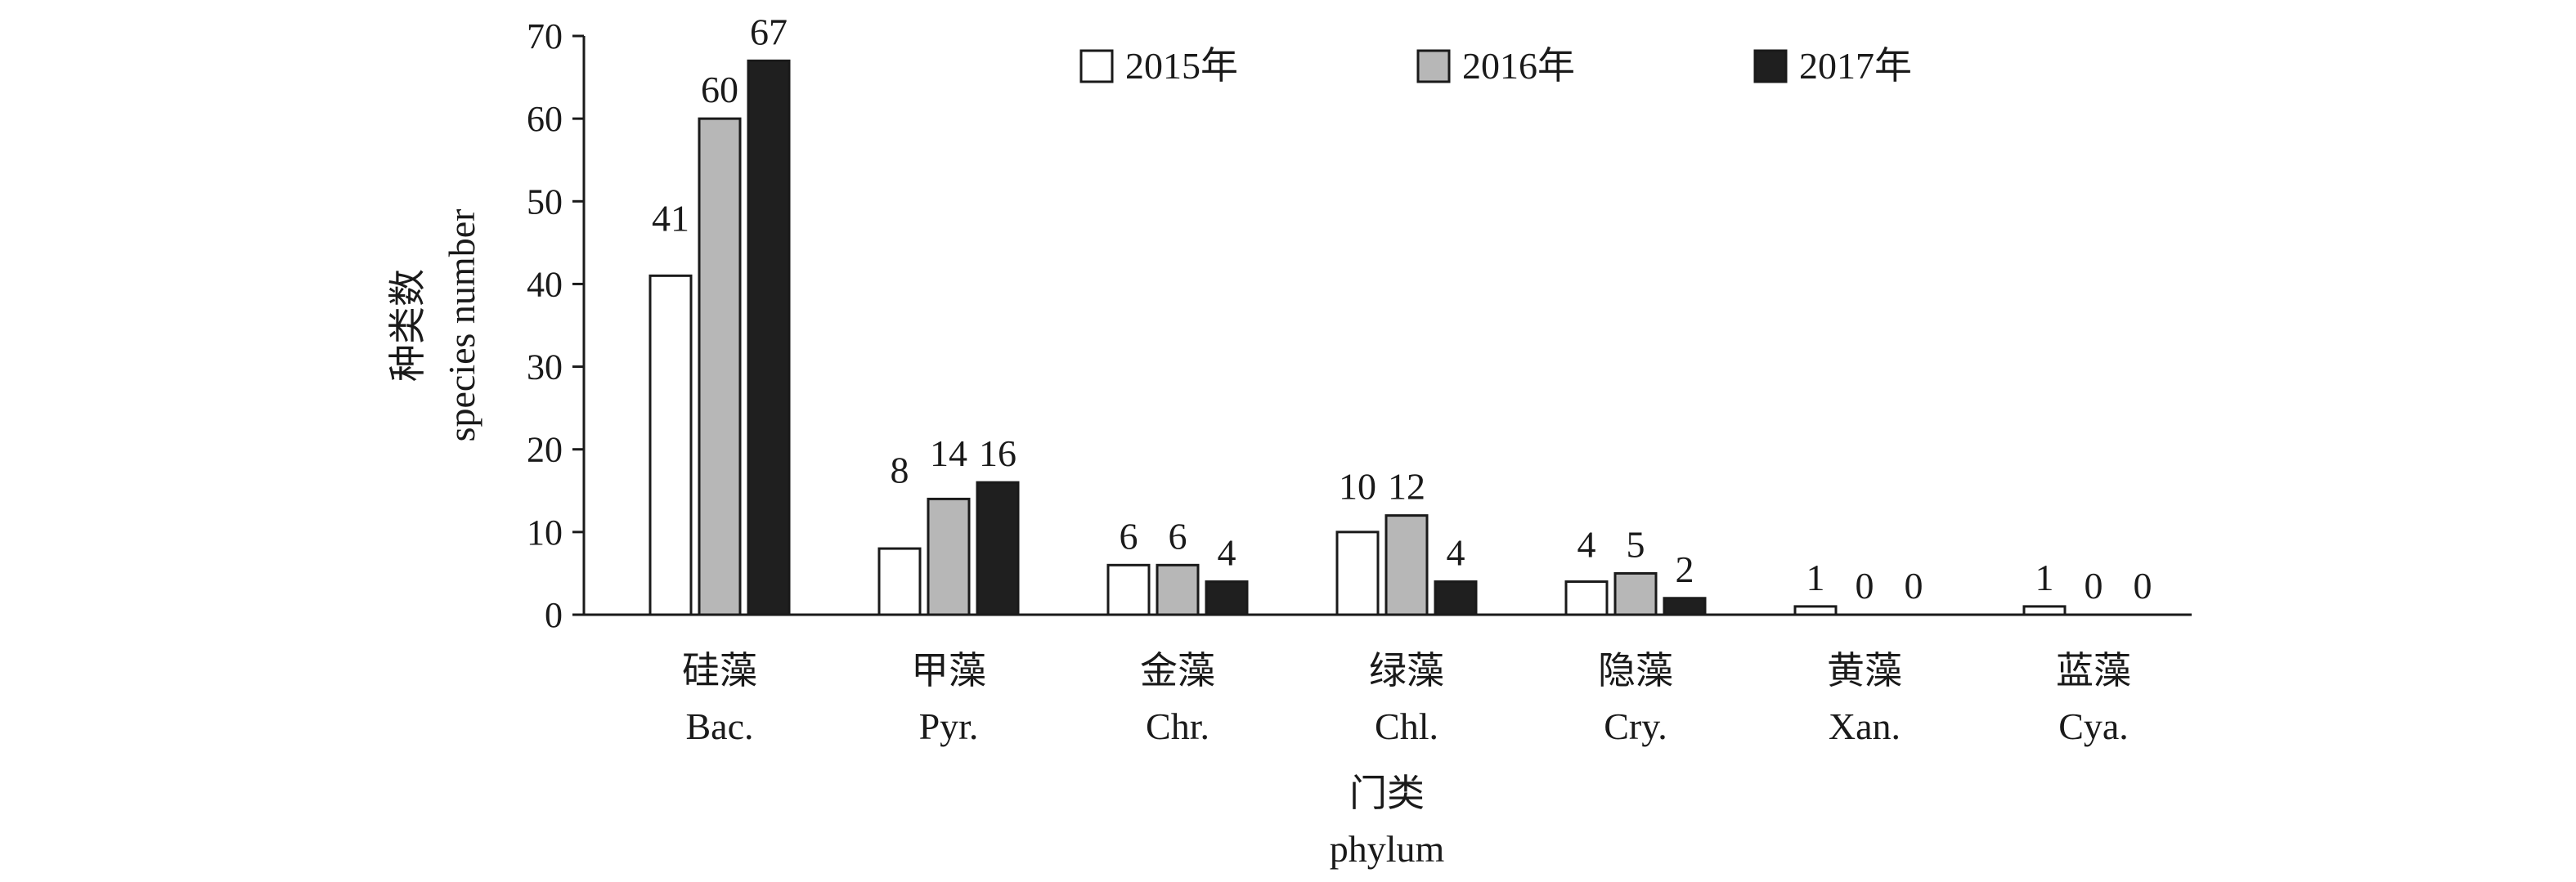 The image size is (2576, 882). Describe the element at coordinates (556, 325) in the screenshot. I see `y-axis: 0 10 20 30 40 50 60 70` at that location.